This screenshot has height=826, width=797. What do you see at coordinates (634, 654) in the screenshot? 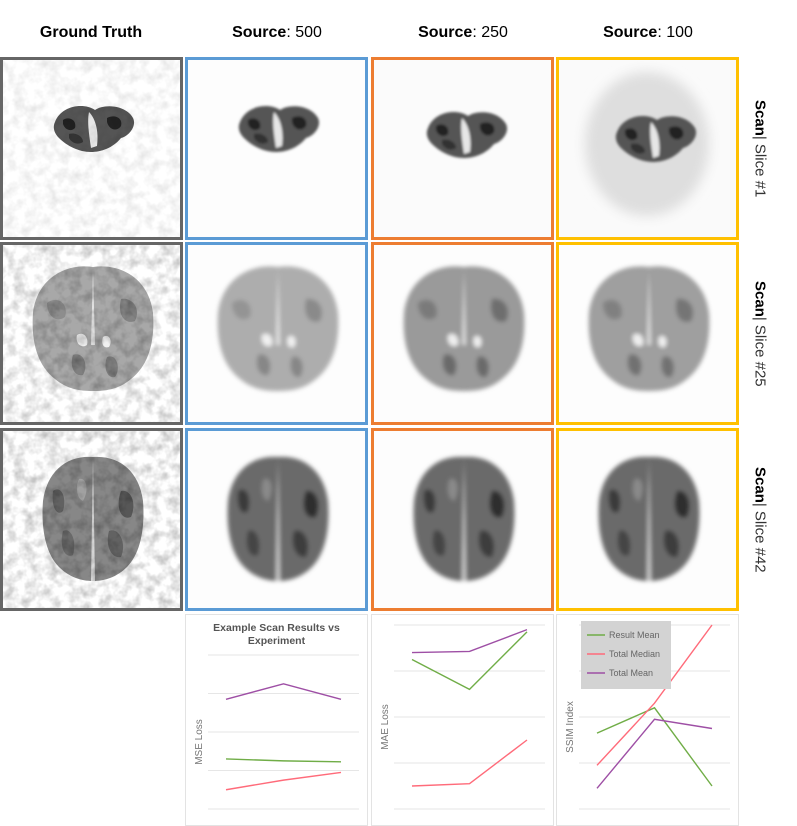
I see `legend-entry: Total Median` at bounding box center [634, 654].